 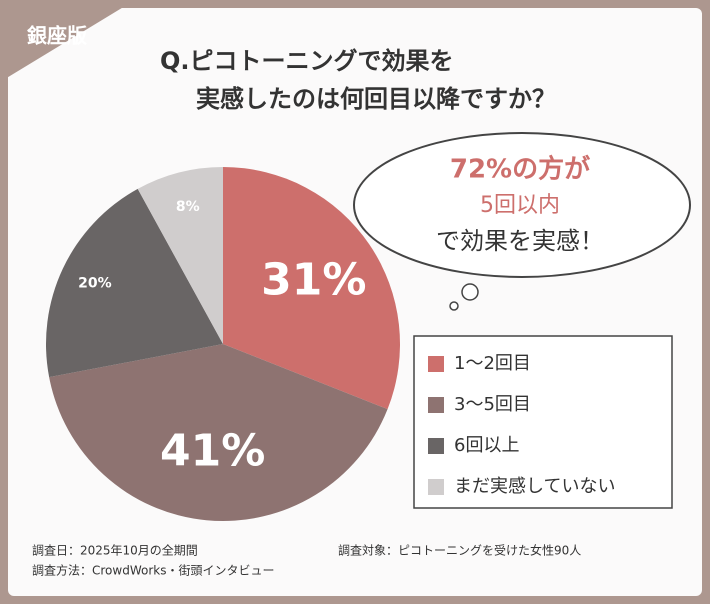 I want to click on data-label: 41%, so click(x=212, y=450).